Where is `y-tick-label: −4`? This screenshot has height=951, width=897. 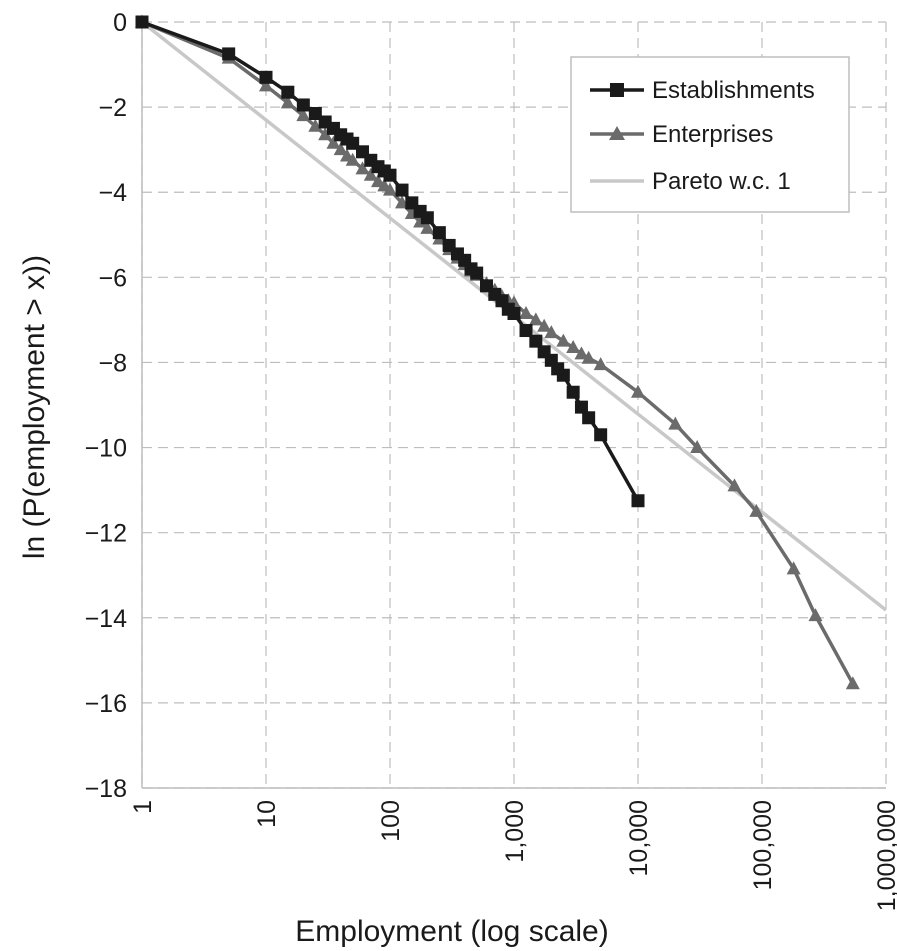 y-tick-label: −4 is located at coordinates (112, 193).